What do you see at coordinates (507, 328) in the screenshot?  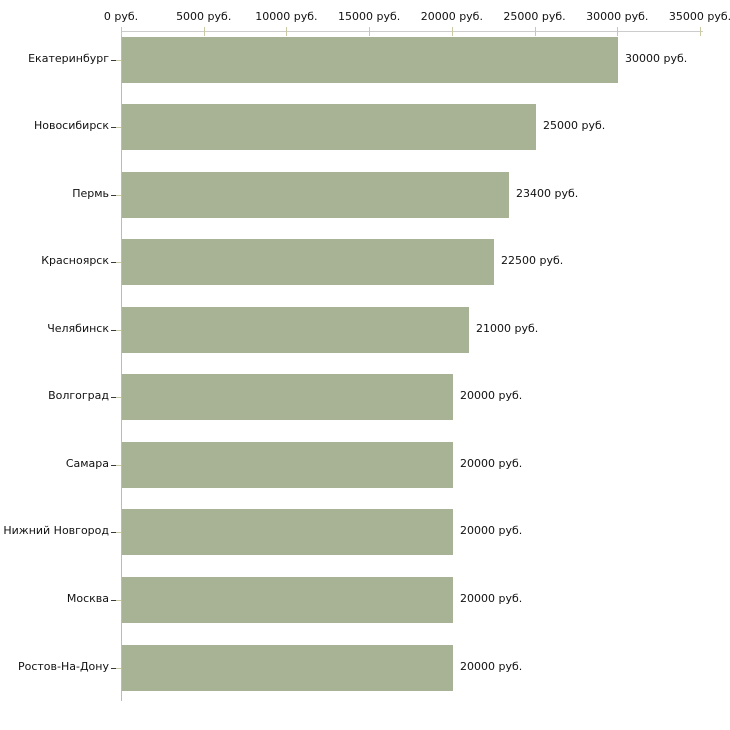 I see `value-label: 21000 руб.` at bounding box center [507, 328].